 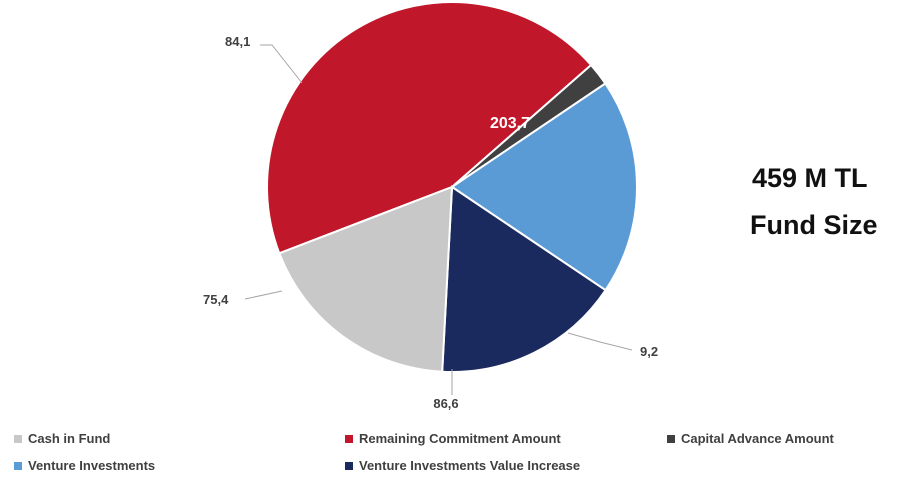 I want to click on data-label-cash-in-fund: 84,1, so click(x=237, y=41).